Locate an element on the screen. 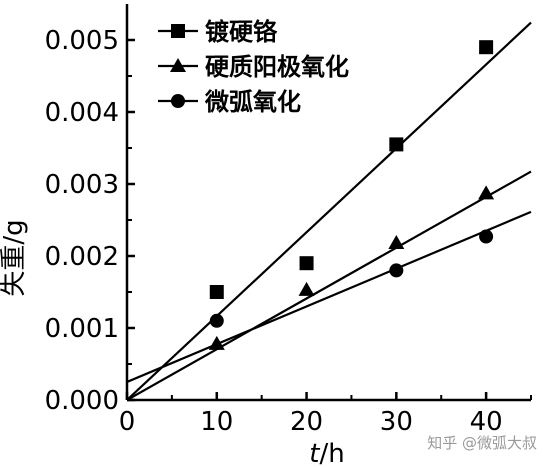  x-axis-title: t/h is located at coordinates (326, 453).